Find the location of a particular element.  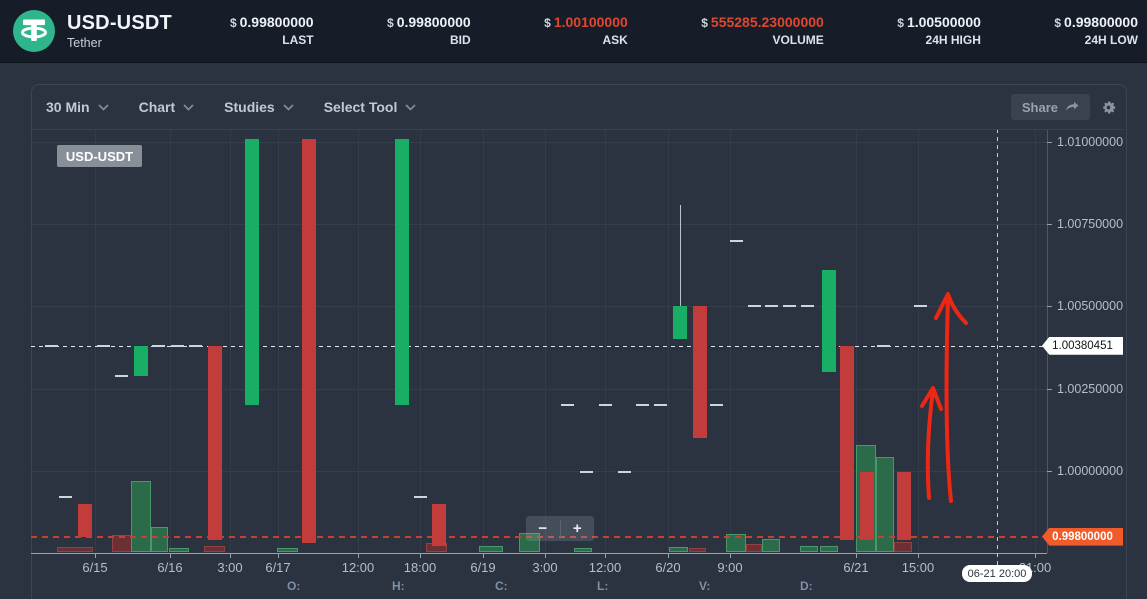

dropdown-studies: Studies is located at coordinates (259, 107).